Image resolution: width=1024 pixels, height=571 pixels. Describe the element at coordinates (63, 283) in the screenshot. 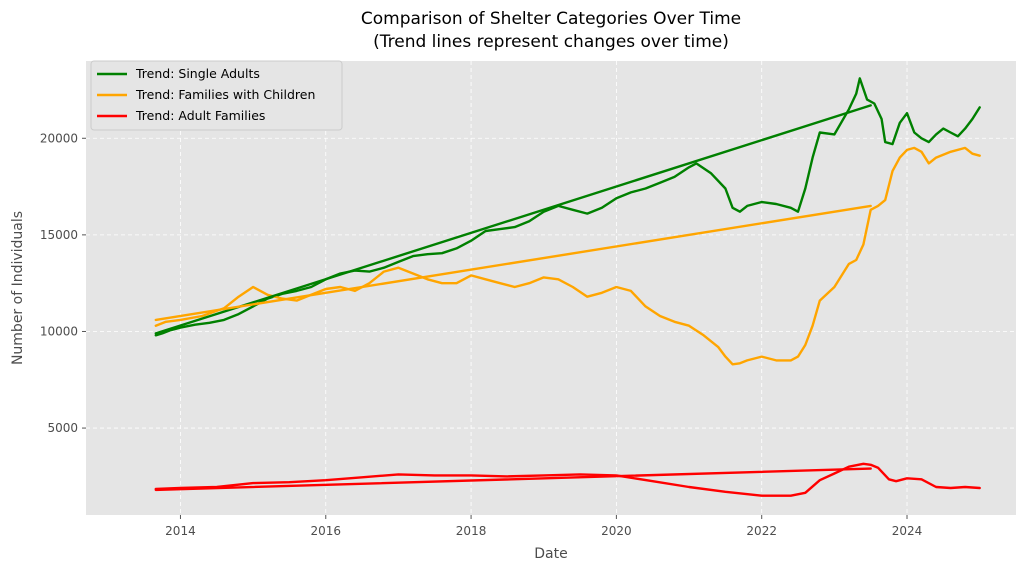

I see `y-axis-ticks: 5000 10000 15000 20000` at that location.